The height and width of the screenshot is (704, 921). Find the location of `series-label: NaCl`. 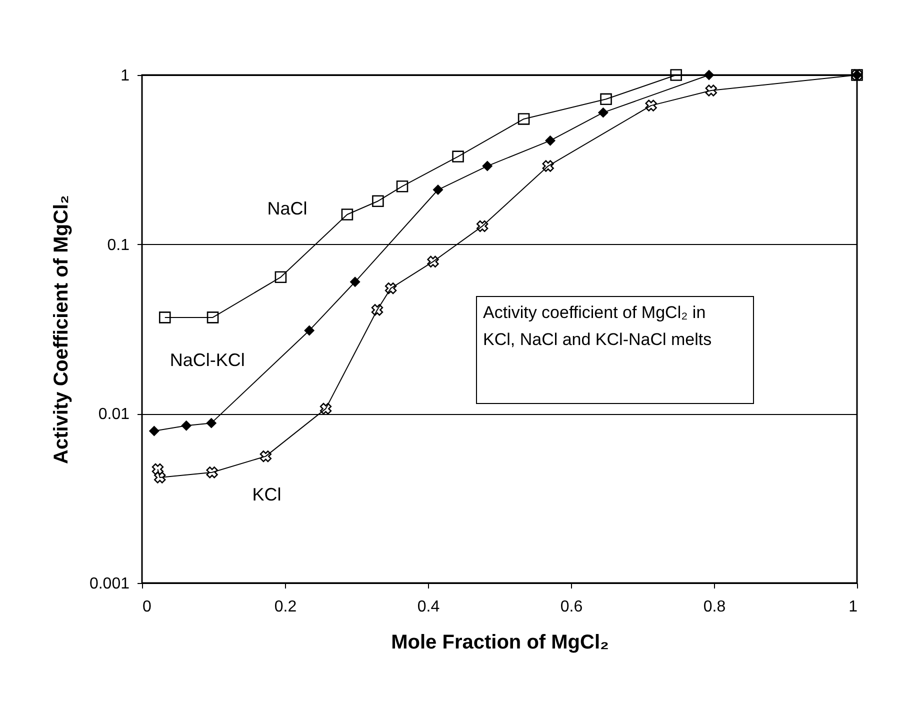

series-label: NaCl is located at coordinates (287, 208).